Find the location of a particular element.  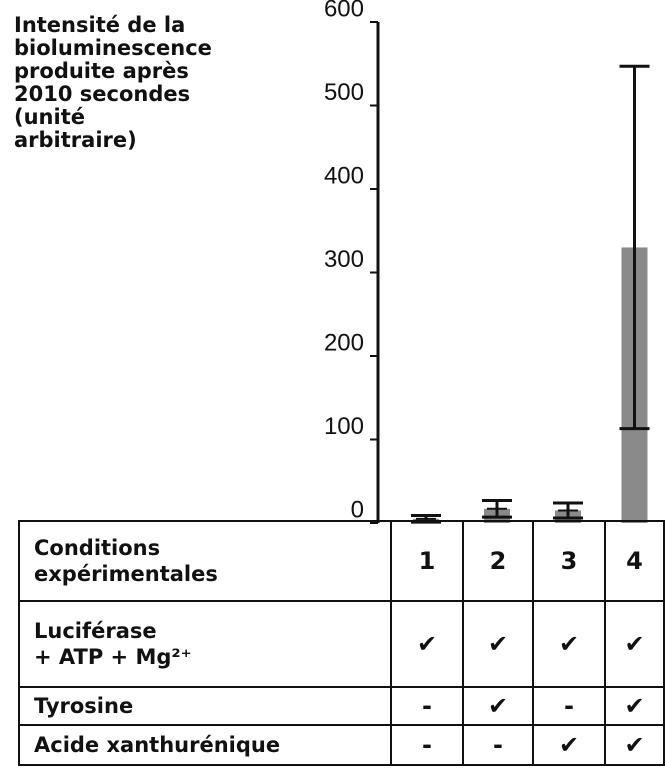

y-tick-label: 200 is located at coordinates (344, 342).